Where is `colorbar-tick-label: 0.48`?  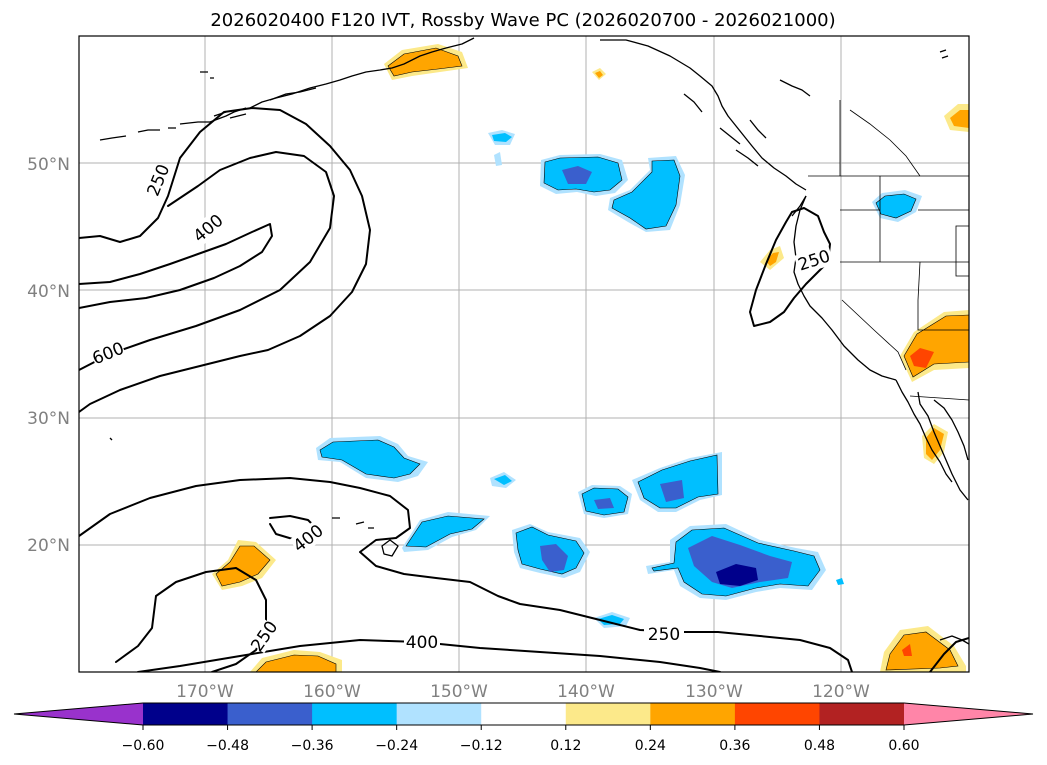
colorbar-tick-label: 0.48 is located at coordinates (819, 746).